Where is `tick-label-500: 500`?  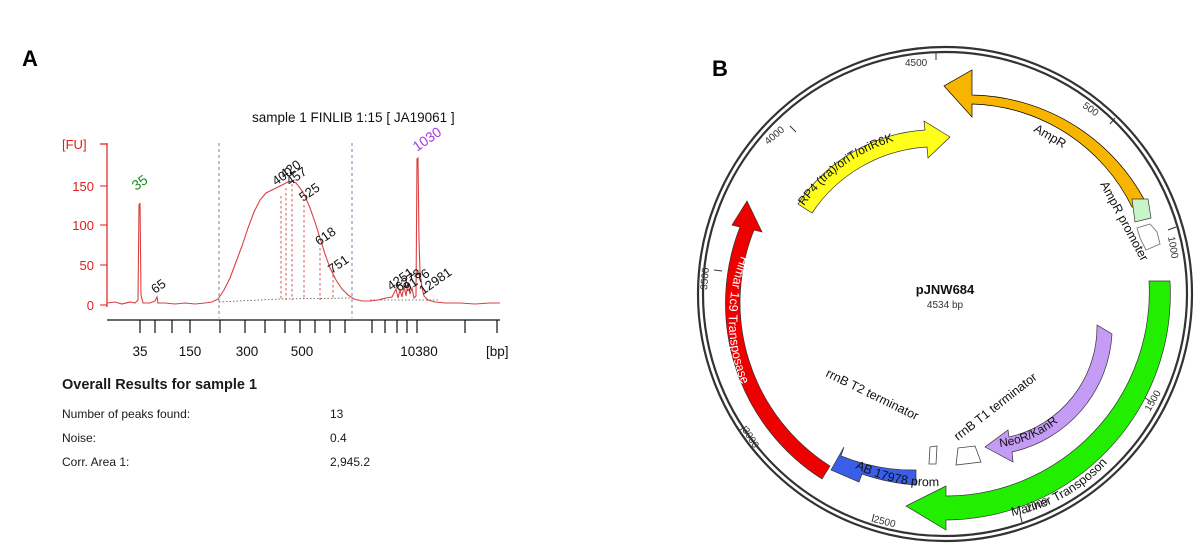 tick-label-500: 500 is located at coordinates (1090, 109).